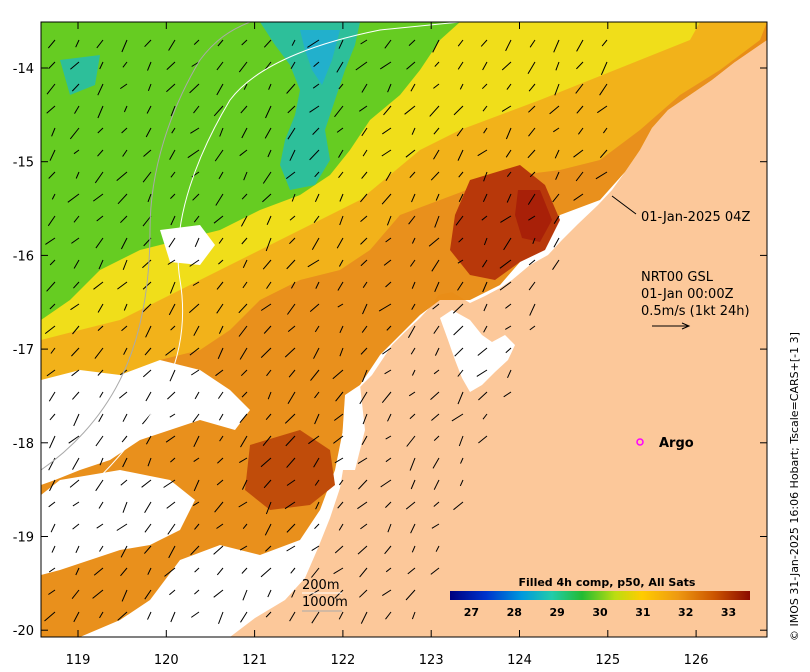 This screenshot has height=672, width=810. What do you see at coordinates (254, 660) in the screenshot?
I see `x-tick-label: 121` at bounding box center [254, 660].